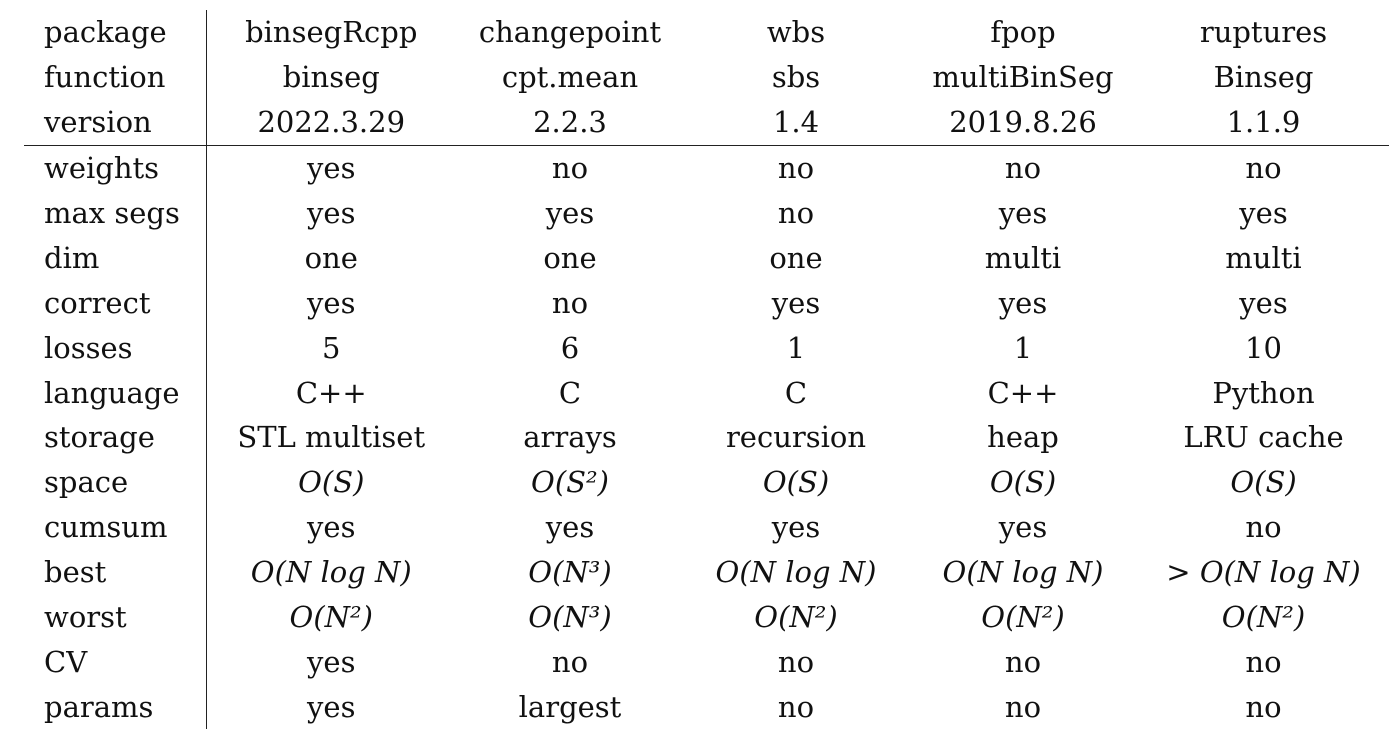  What do you see at coordinates (115, 213) in the screenshot?
I see `row-label: max segs` at bounding box center [115, 213].